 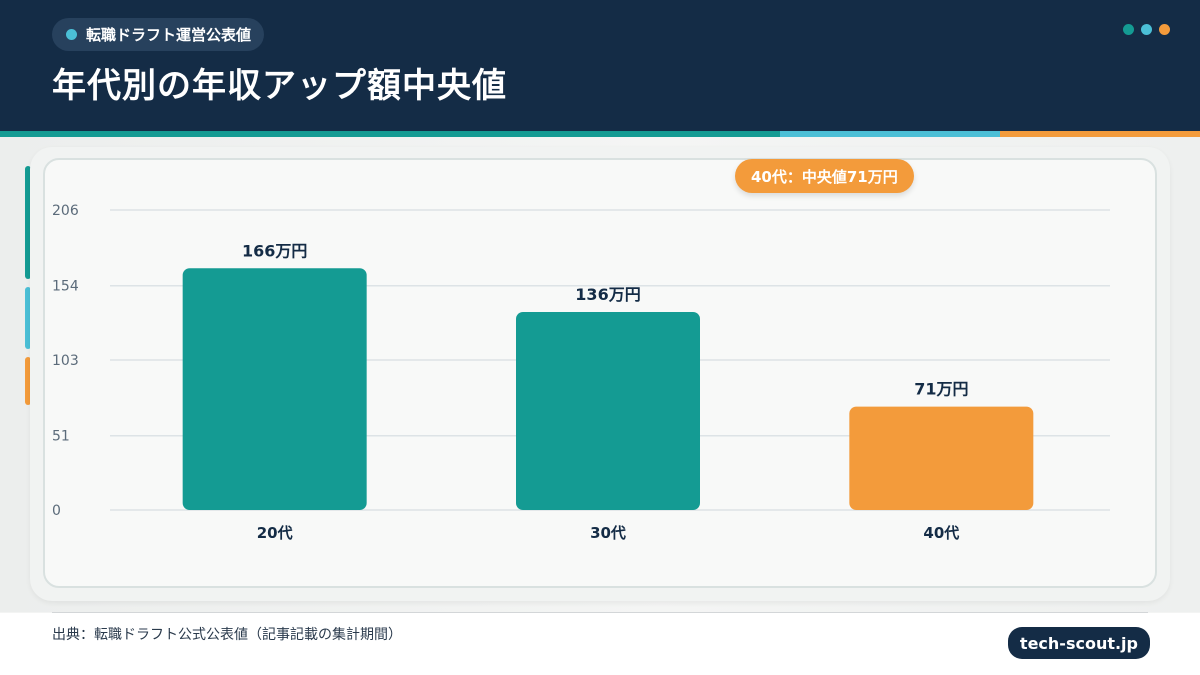 What do you see at coordinates (890, 134) in the screenshot?
I see `cyan-stripe` at bounding box center [890, 134].